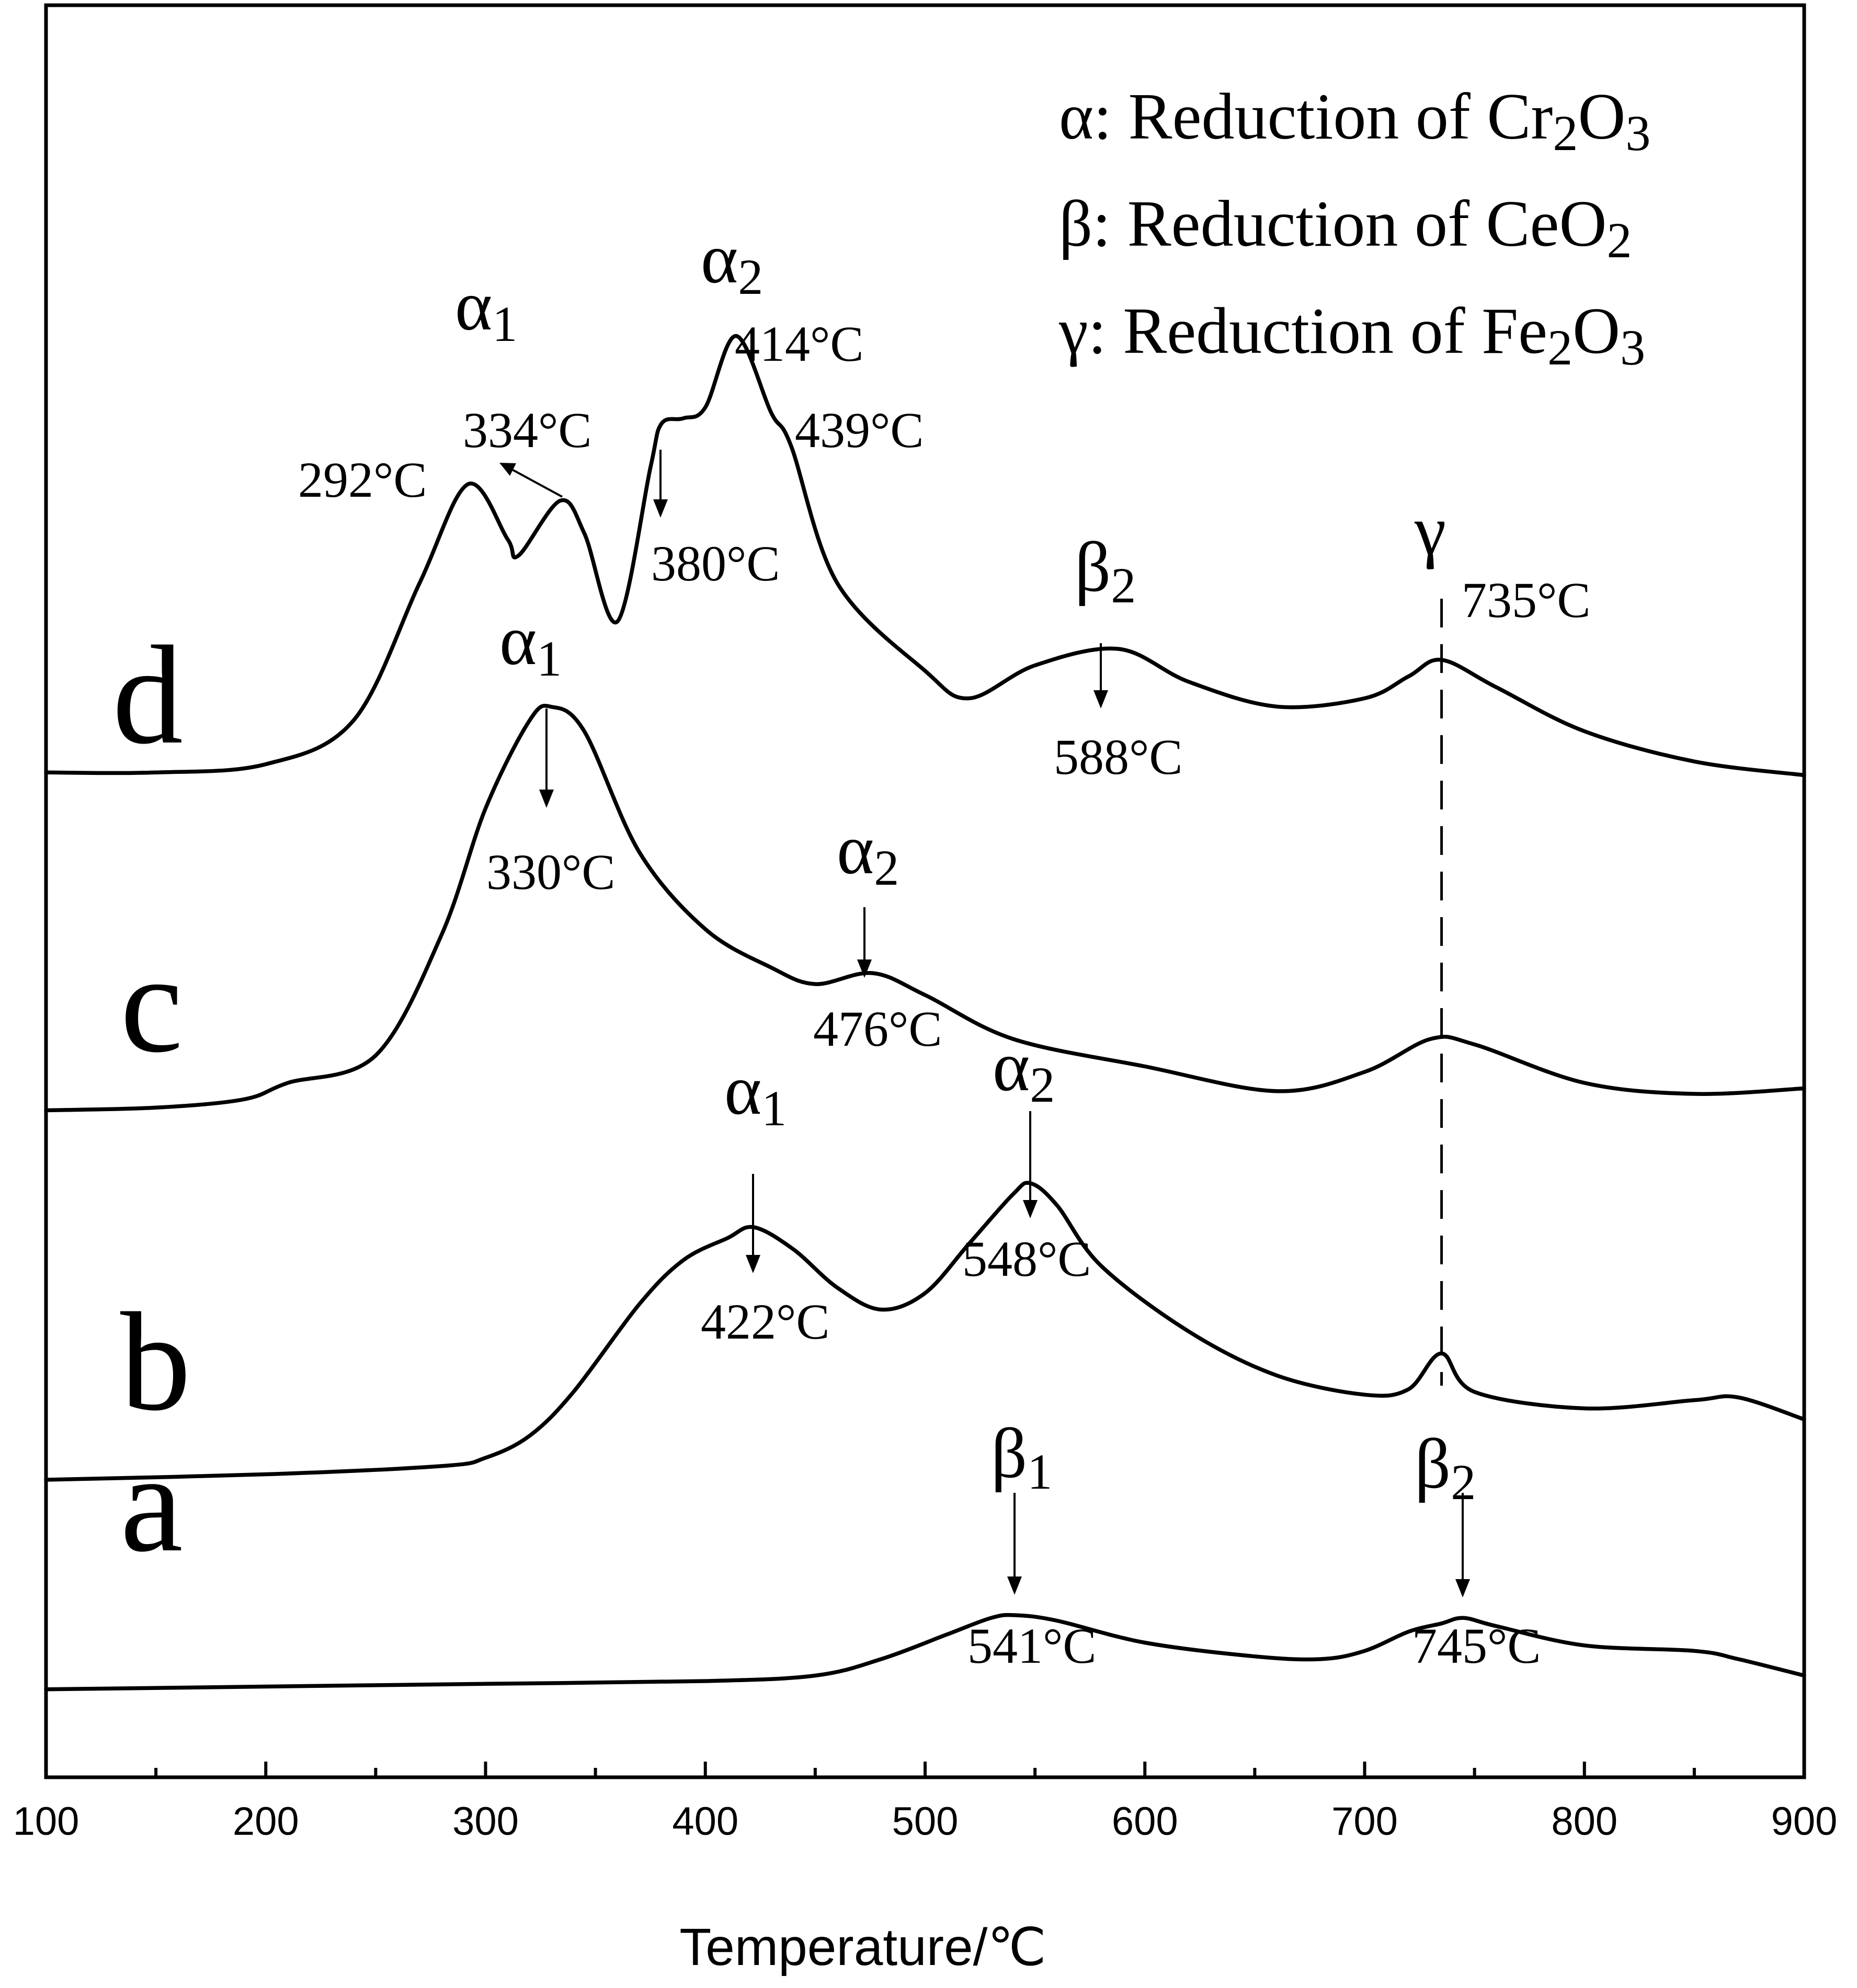 The image size is (1857, 1988). What do you see at coordinates (151, 1503) in the screenshot?
I see `series-label-a: a` at bounding box center [151, 1503].